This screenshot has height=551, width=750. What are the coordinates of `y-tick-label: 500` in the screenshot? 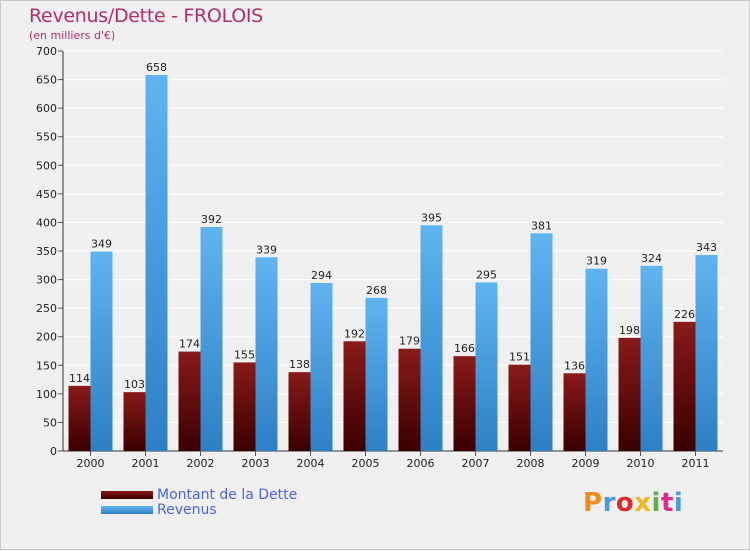 It's located at (46, 165).